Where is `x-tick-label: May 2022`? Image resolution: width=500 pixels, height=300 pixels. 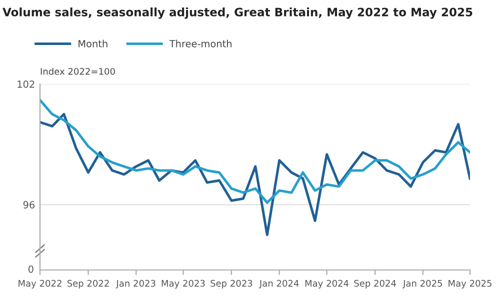
x-tick-label: May 2022 is located at coordinates (40, 284).